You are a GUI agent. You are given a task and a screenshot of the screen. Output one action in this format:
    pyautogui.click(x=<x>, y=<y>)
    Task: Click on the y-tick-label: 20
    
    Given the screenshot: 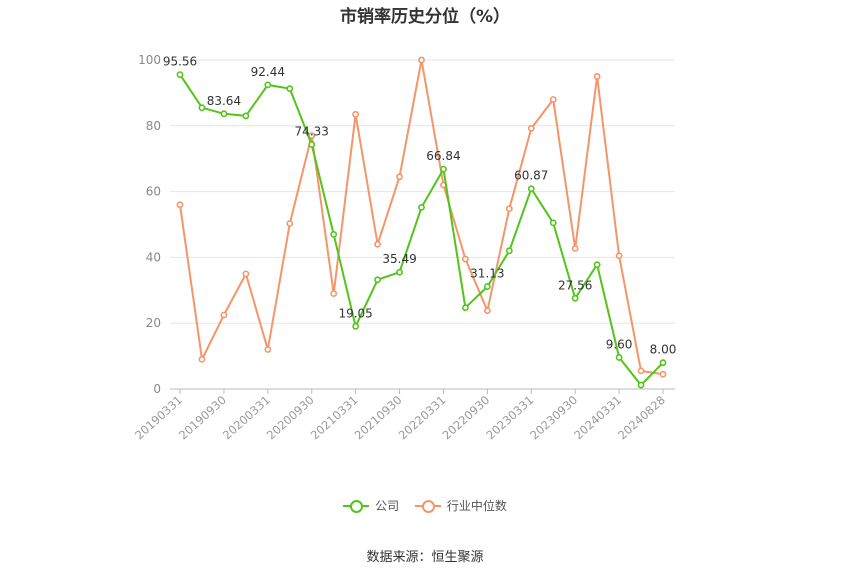 What is the action you would take?
    pyautogui.click(x=153, y=323)
    